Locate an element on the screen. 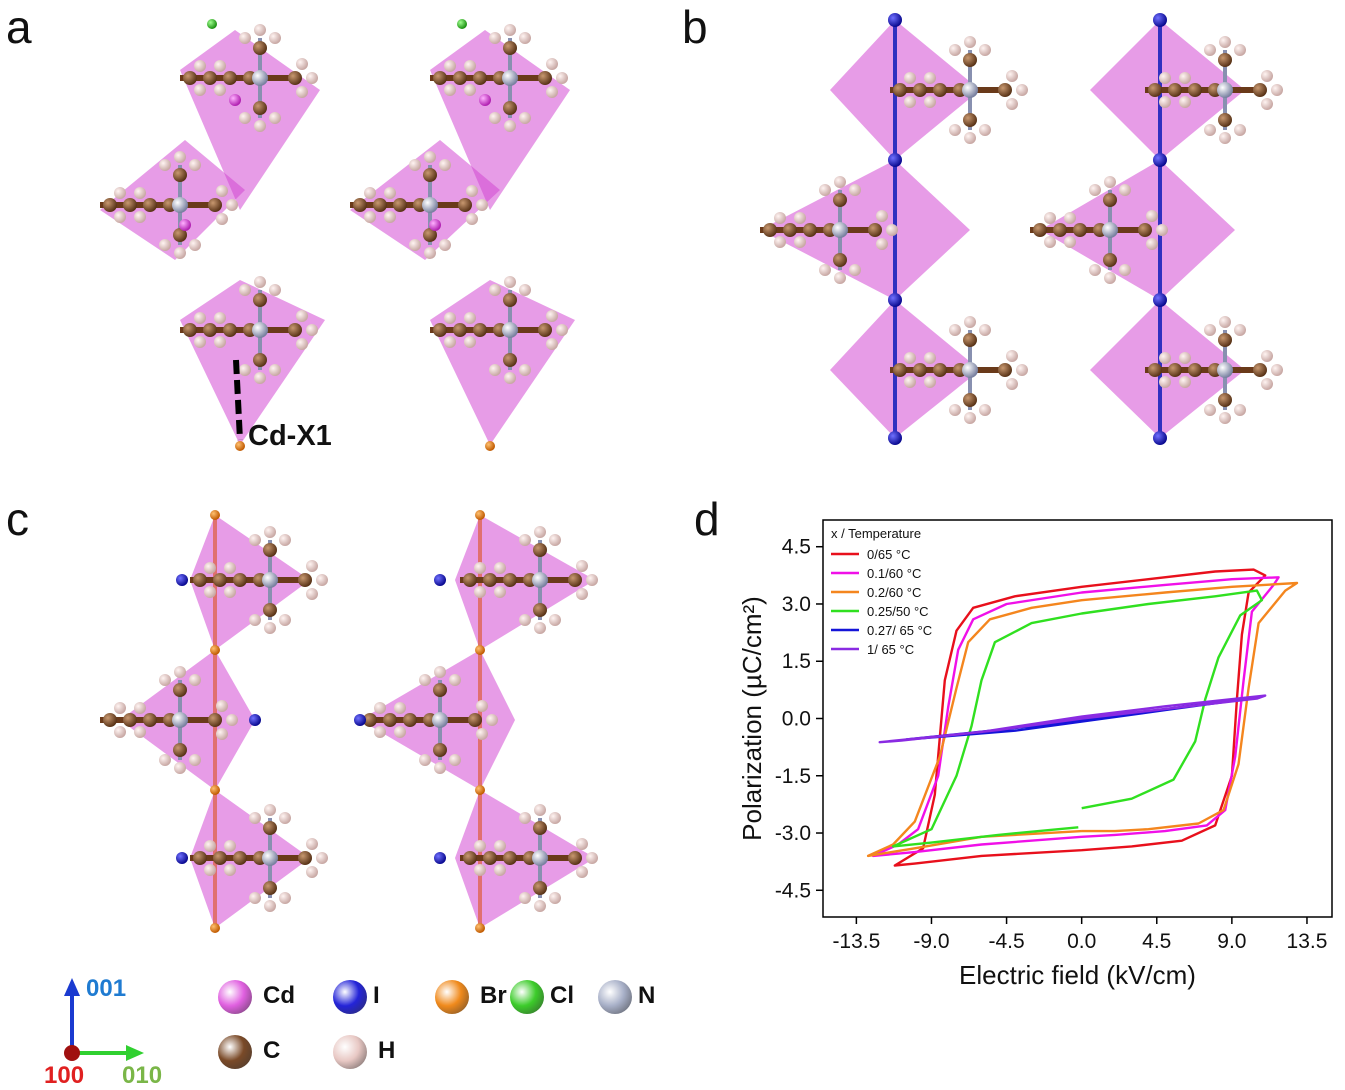 This screenshot has height=1090, width=1345. y-tick-label: 4.5 is located at coordinates (796, 547).